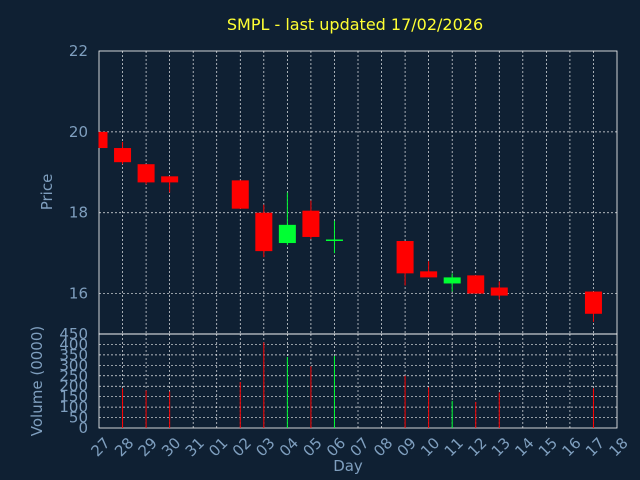  I want to click on x-tick-label: 18, so click(619, 447).